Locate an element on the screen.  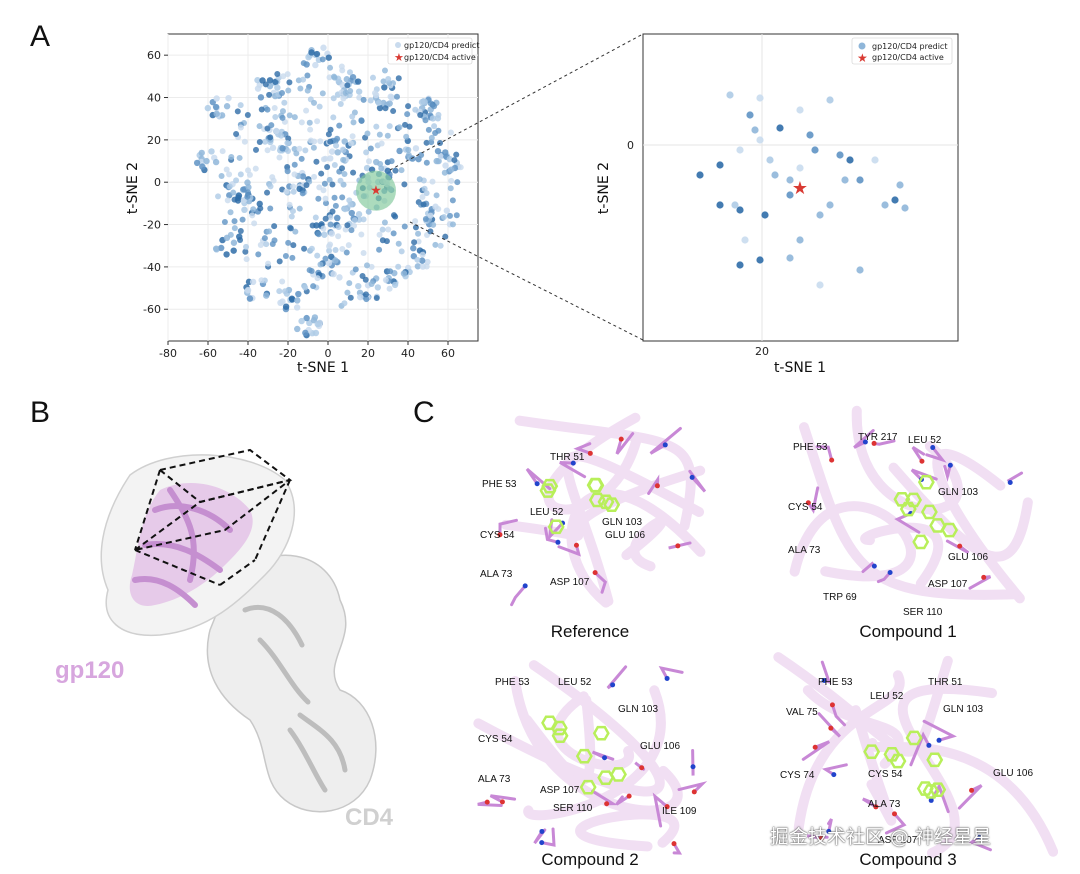
legend-predict-marker is located at coordinates (398, 45).